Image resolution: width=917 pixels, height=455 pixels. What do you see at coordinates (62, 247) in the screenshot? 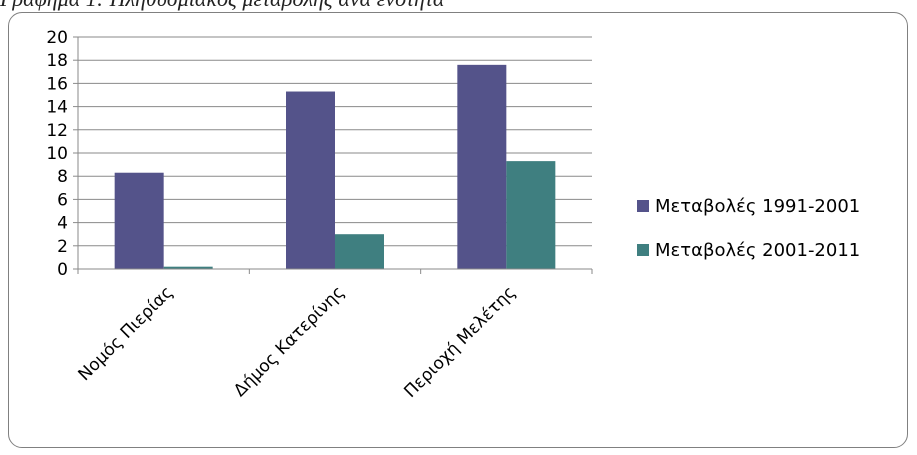
I see `y-tick-label: 2` at bounding box center [62, 247].